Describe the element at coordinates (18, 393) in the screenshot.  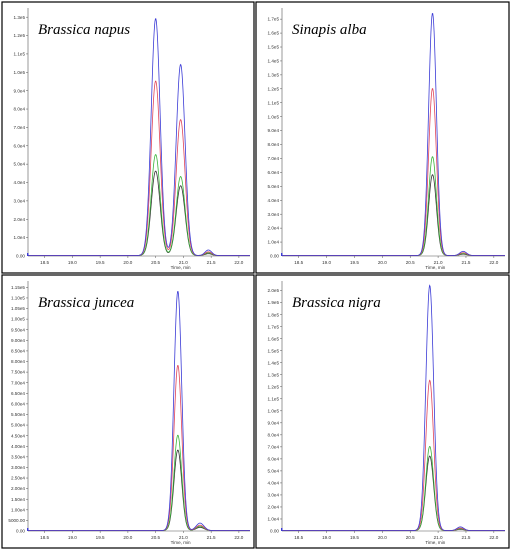
I see `y-tick-label: 6.50e4` at that location.